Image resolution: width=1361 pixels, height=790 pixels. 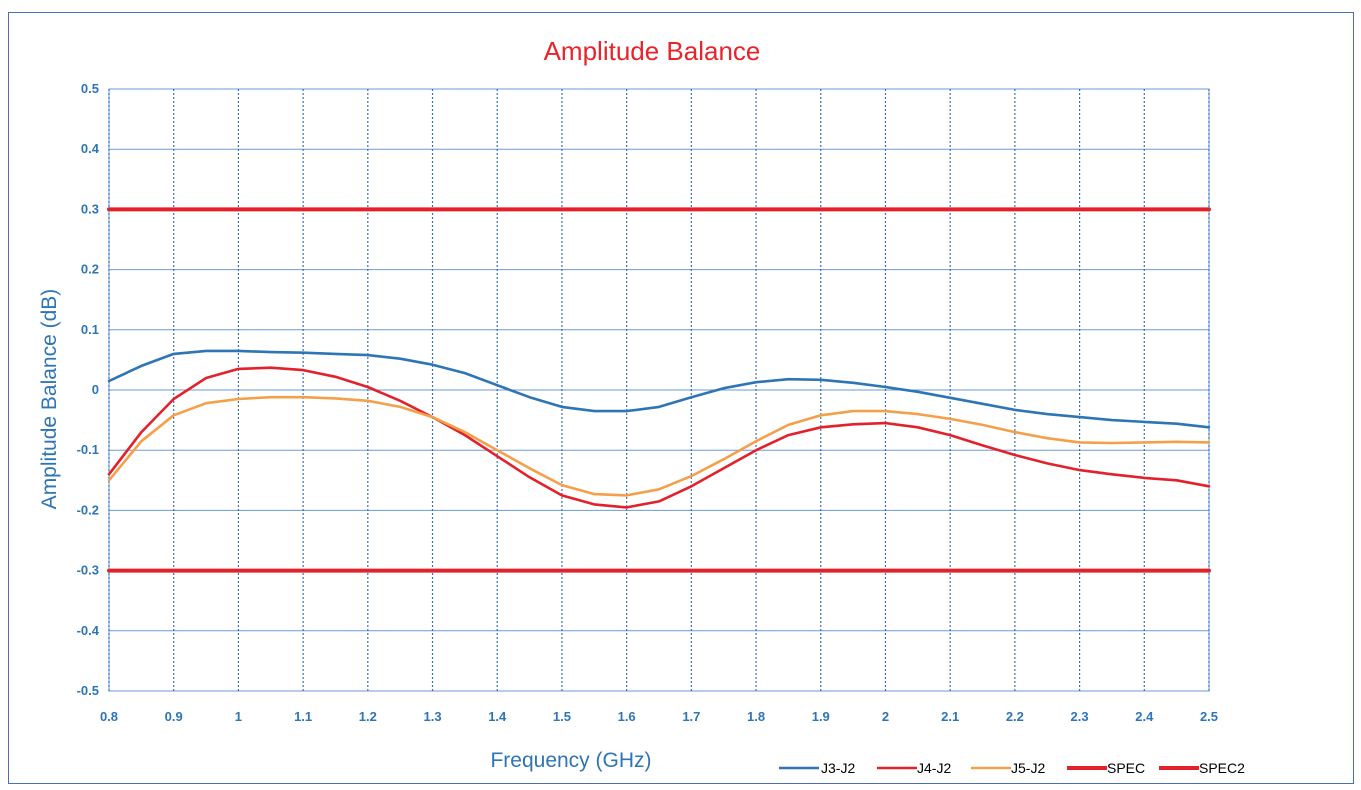 I want to click on x-tick-label: 1.7, so click(x=691, y=716).